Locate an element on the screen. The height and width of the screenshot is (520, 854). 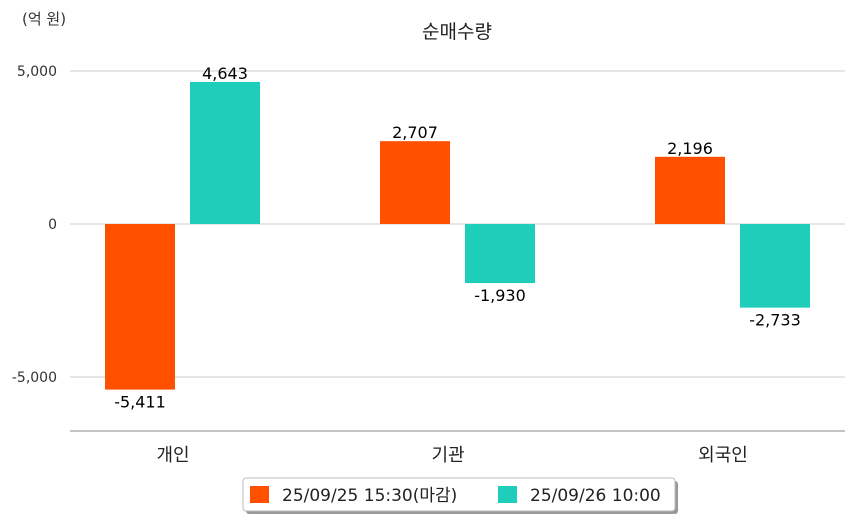
data-label: -1,930 is located at coordinates (500, 295).